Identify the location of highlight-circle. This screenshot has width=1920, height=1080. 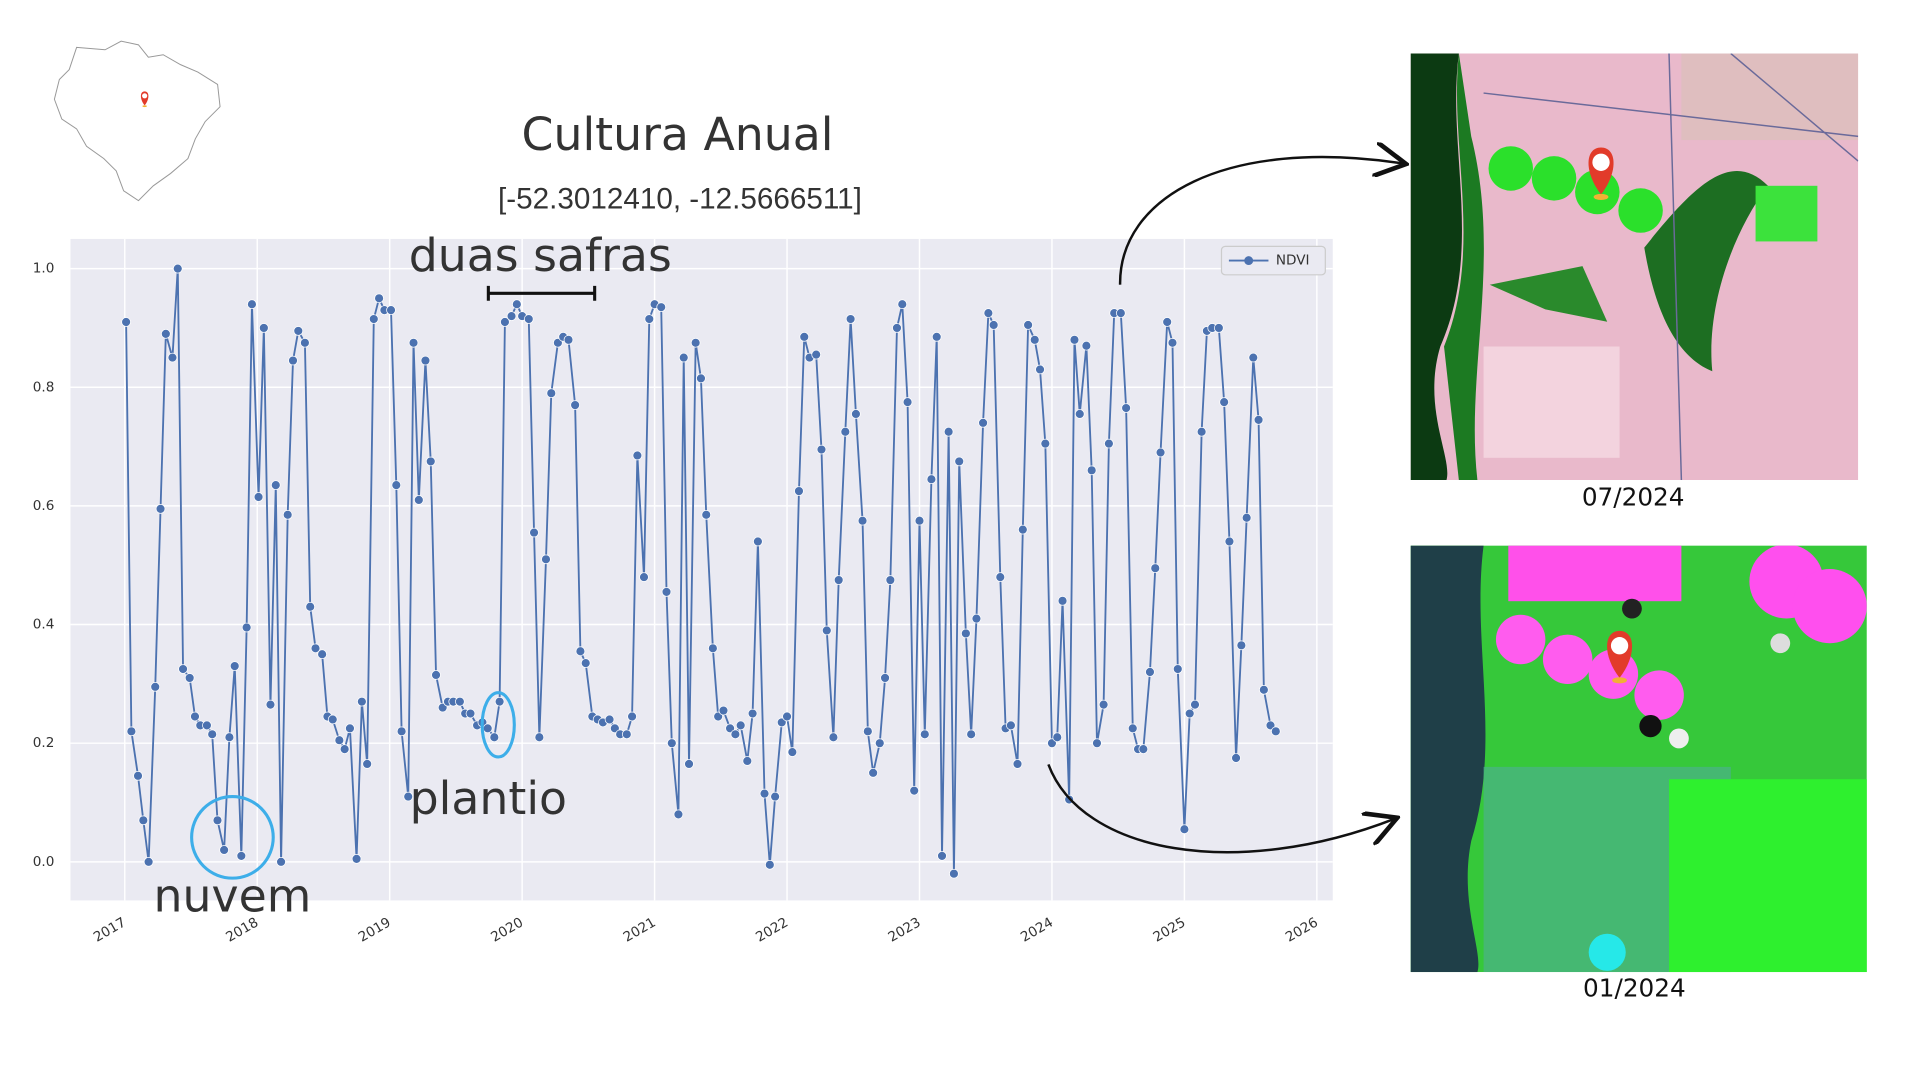
(232, 837).